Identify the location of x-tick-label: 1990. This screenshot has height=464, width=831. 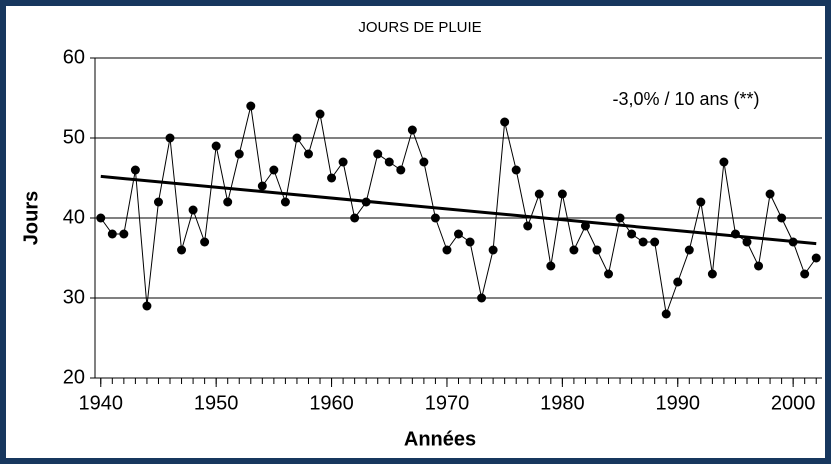
(678, 403).